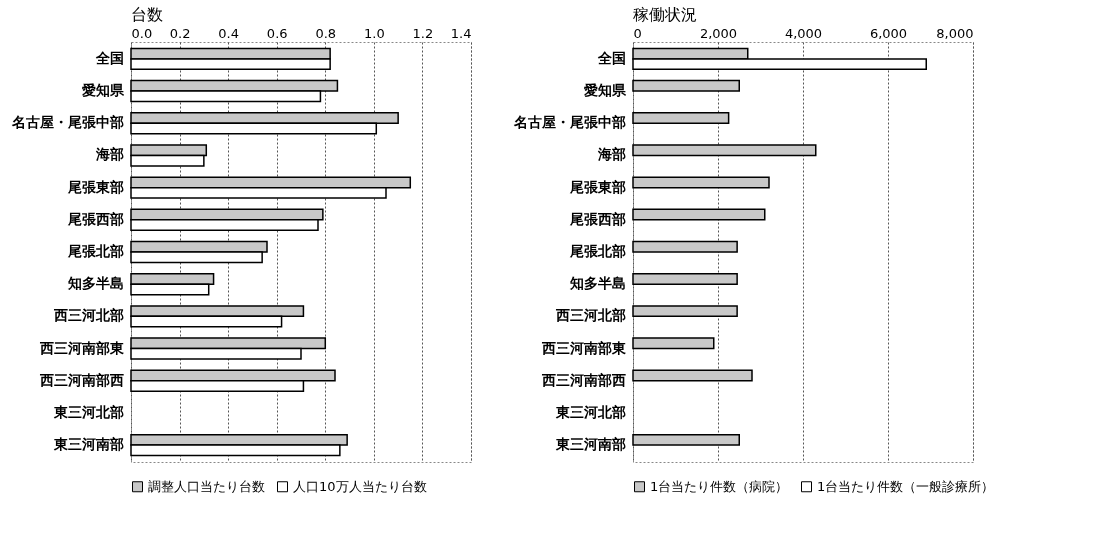 Image resolution: width=1120 pixels, height=538 pixels. I want to click on x-tick-label: 4,000, so click(803, 33).